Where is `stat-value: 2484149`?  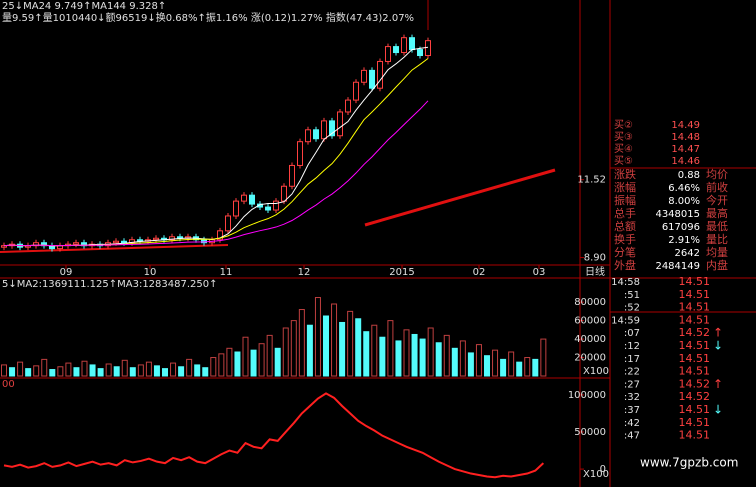
stat-value: 2484149 is located at coordinates (677, 266).